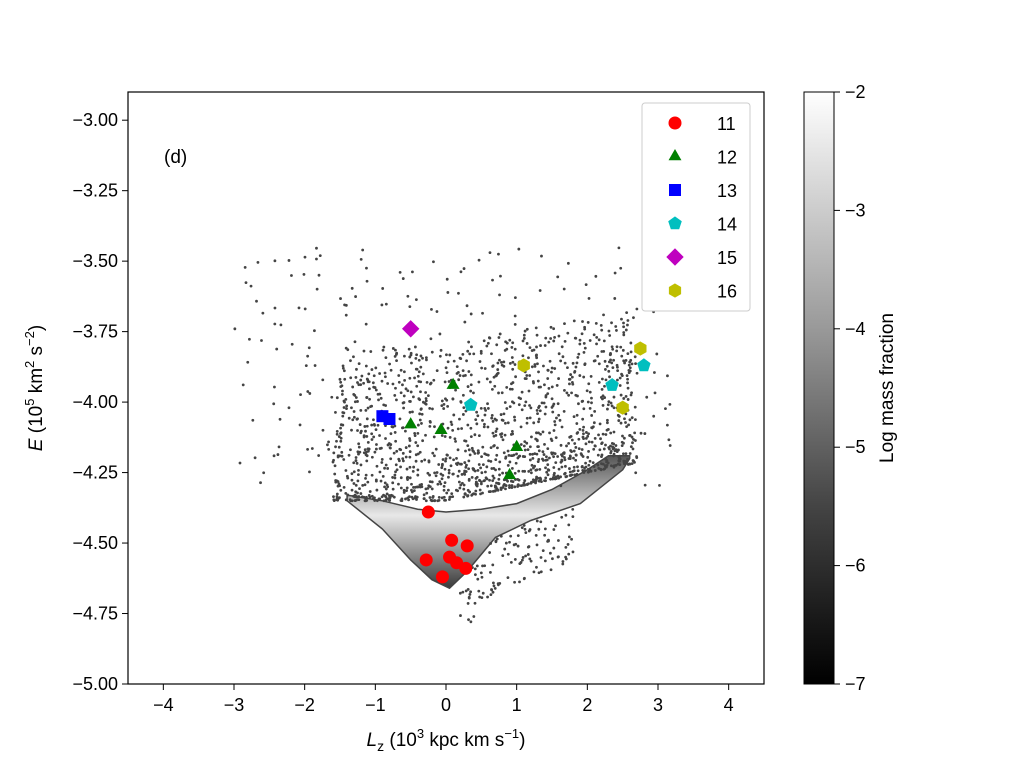 Image resolution: width=1024 pixels, height=768 pixels. Describe the element at coordinates (95, 684) in the screenshot. I see `y-tick-label: −5.00` at that location.